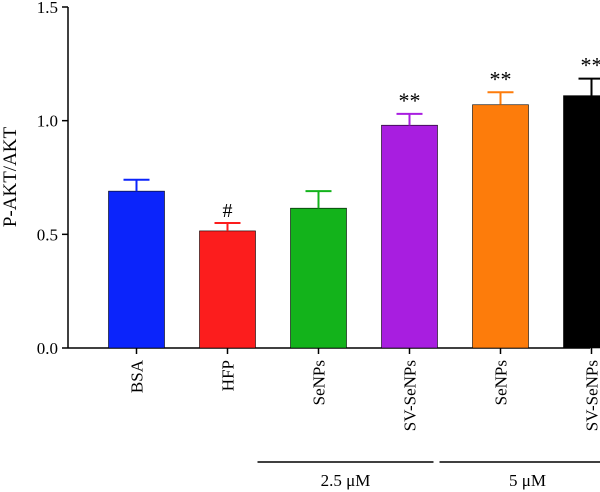  I want to click on significance-label: #, so click(228, 211).